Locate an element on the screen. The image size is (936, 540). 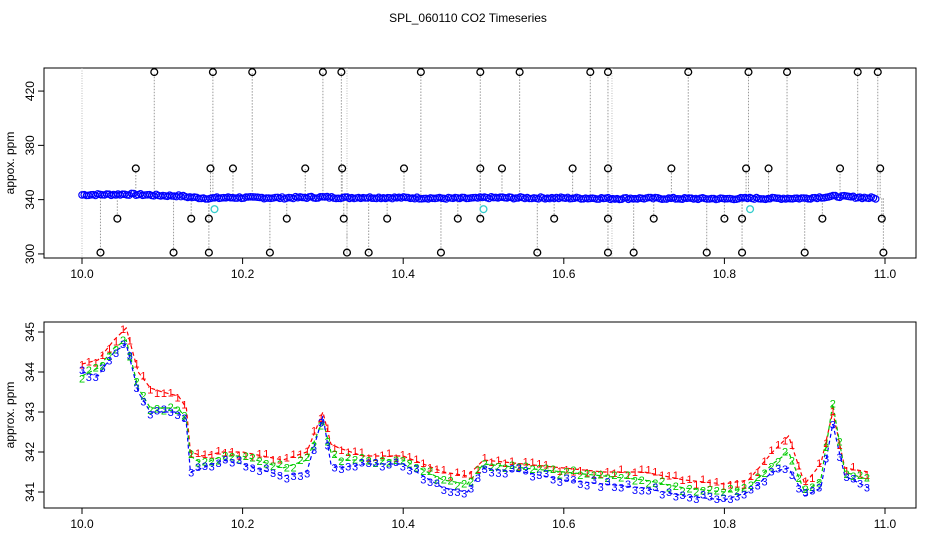
y-tick-label: 340 is located at coordinates (30, 199).